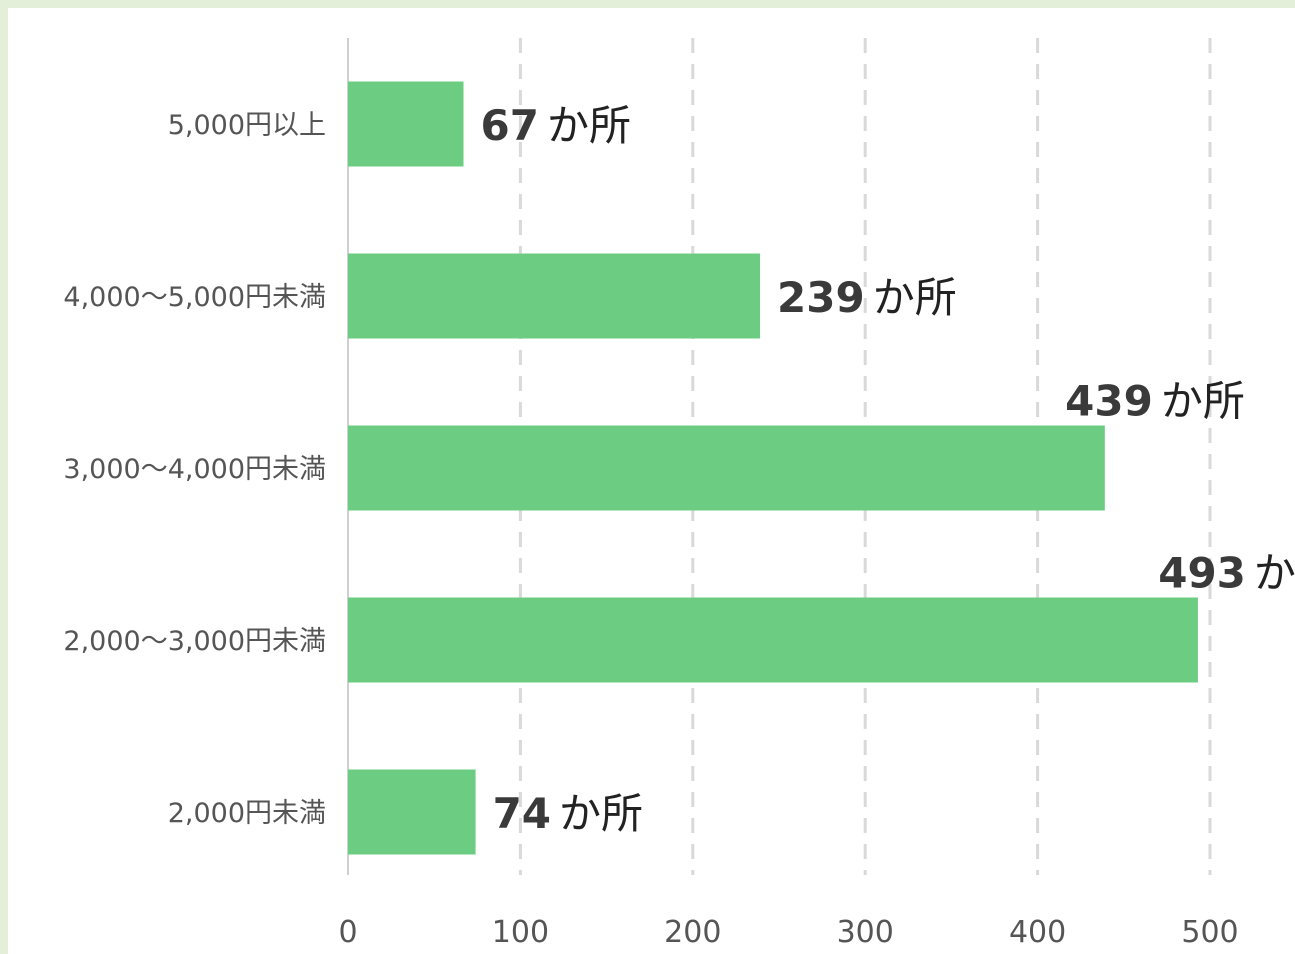 The height and width of the screenshot is (954, 1295). I want to click on x-tick-label: 200, so click(692, 932).